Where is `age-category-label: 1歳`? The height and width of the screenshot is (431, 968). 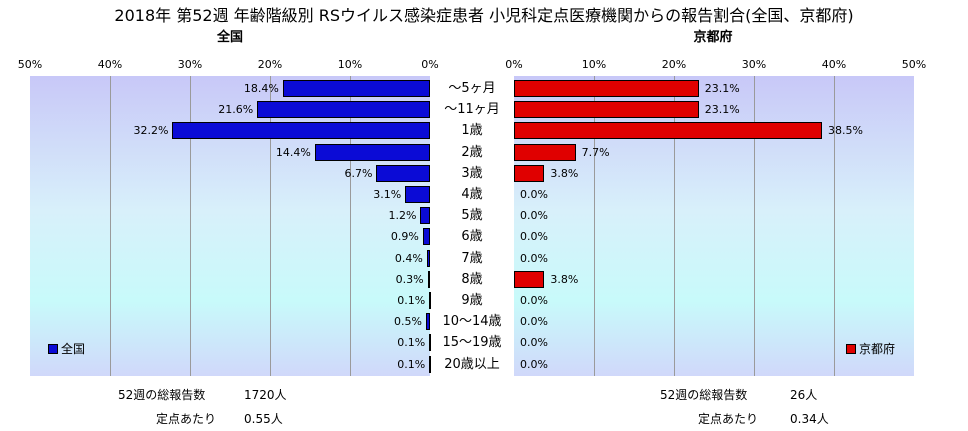
age-category-label: 1歳 is located at coordinates (472, 131).